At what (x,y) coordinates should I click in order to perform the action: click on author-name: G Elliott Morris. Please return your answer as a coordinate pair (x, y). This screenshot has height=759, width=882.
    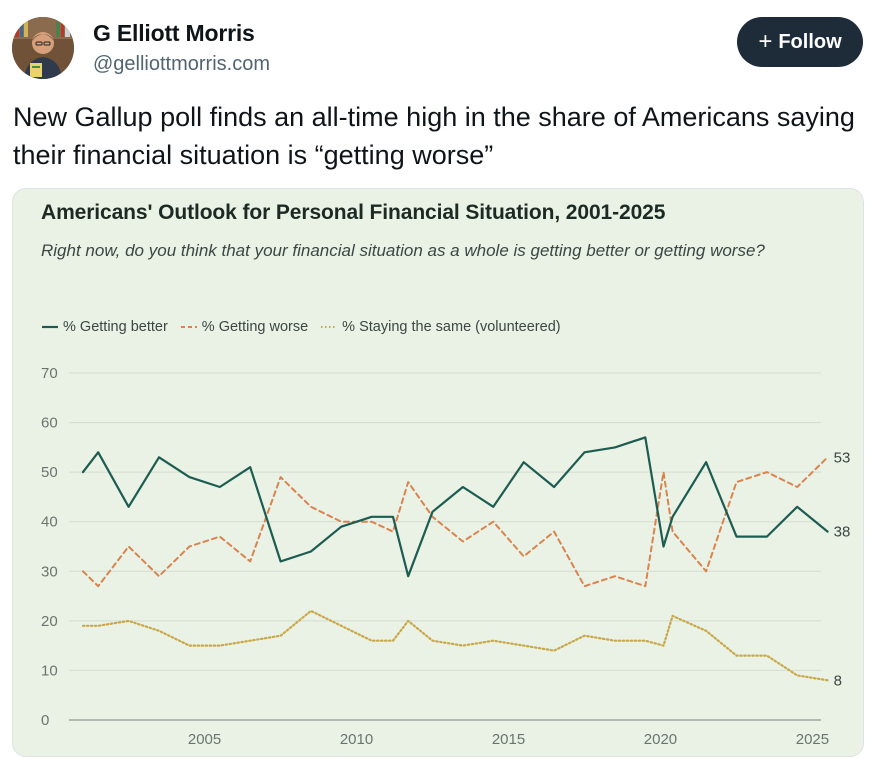
    Looking at the image, I should click on (174, 33).